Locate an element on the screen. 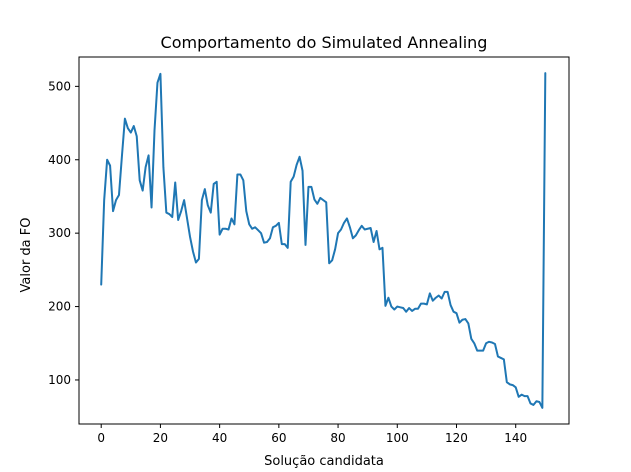  y-tick-label: 100 is located at coordinates (59, 380).